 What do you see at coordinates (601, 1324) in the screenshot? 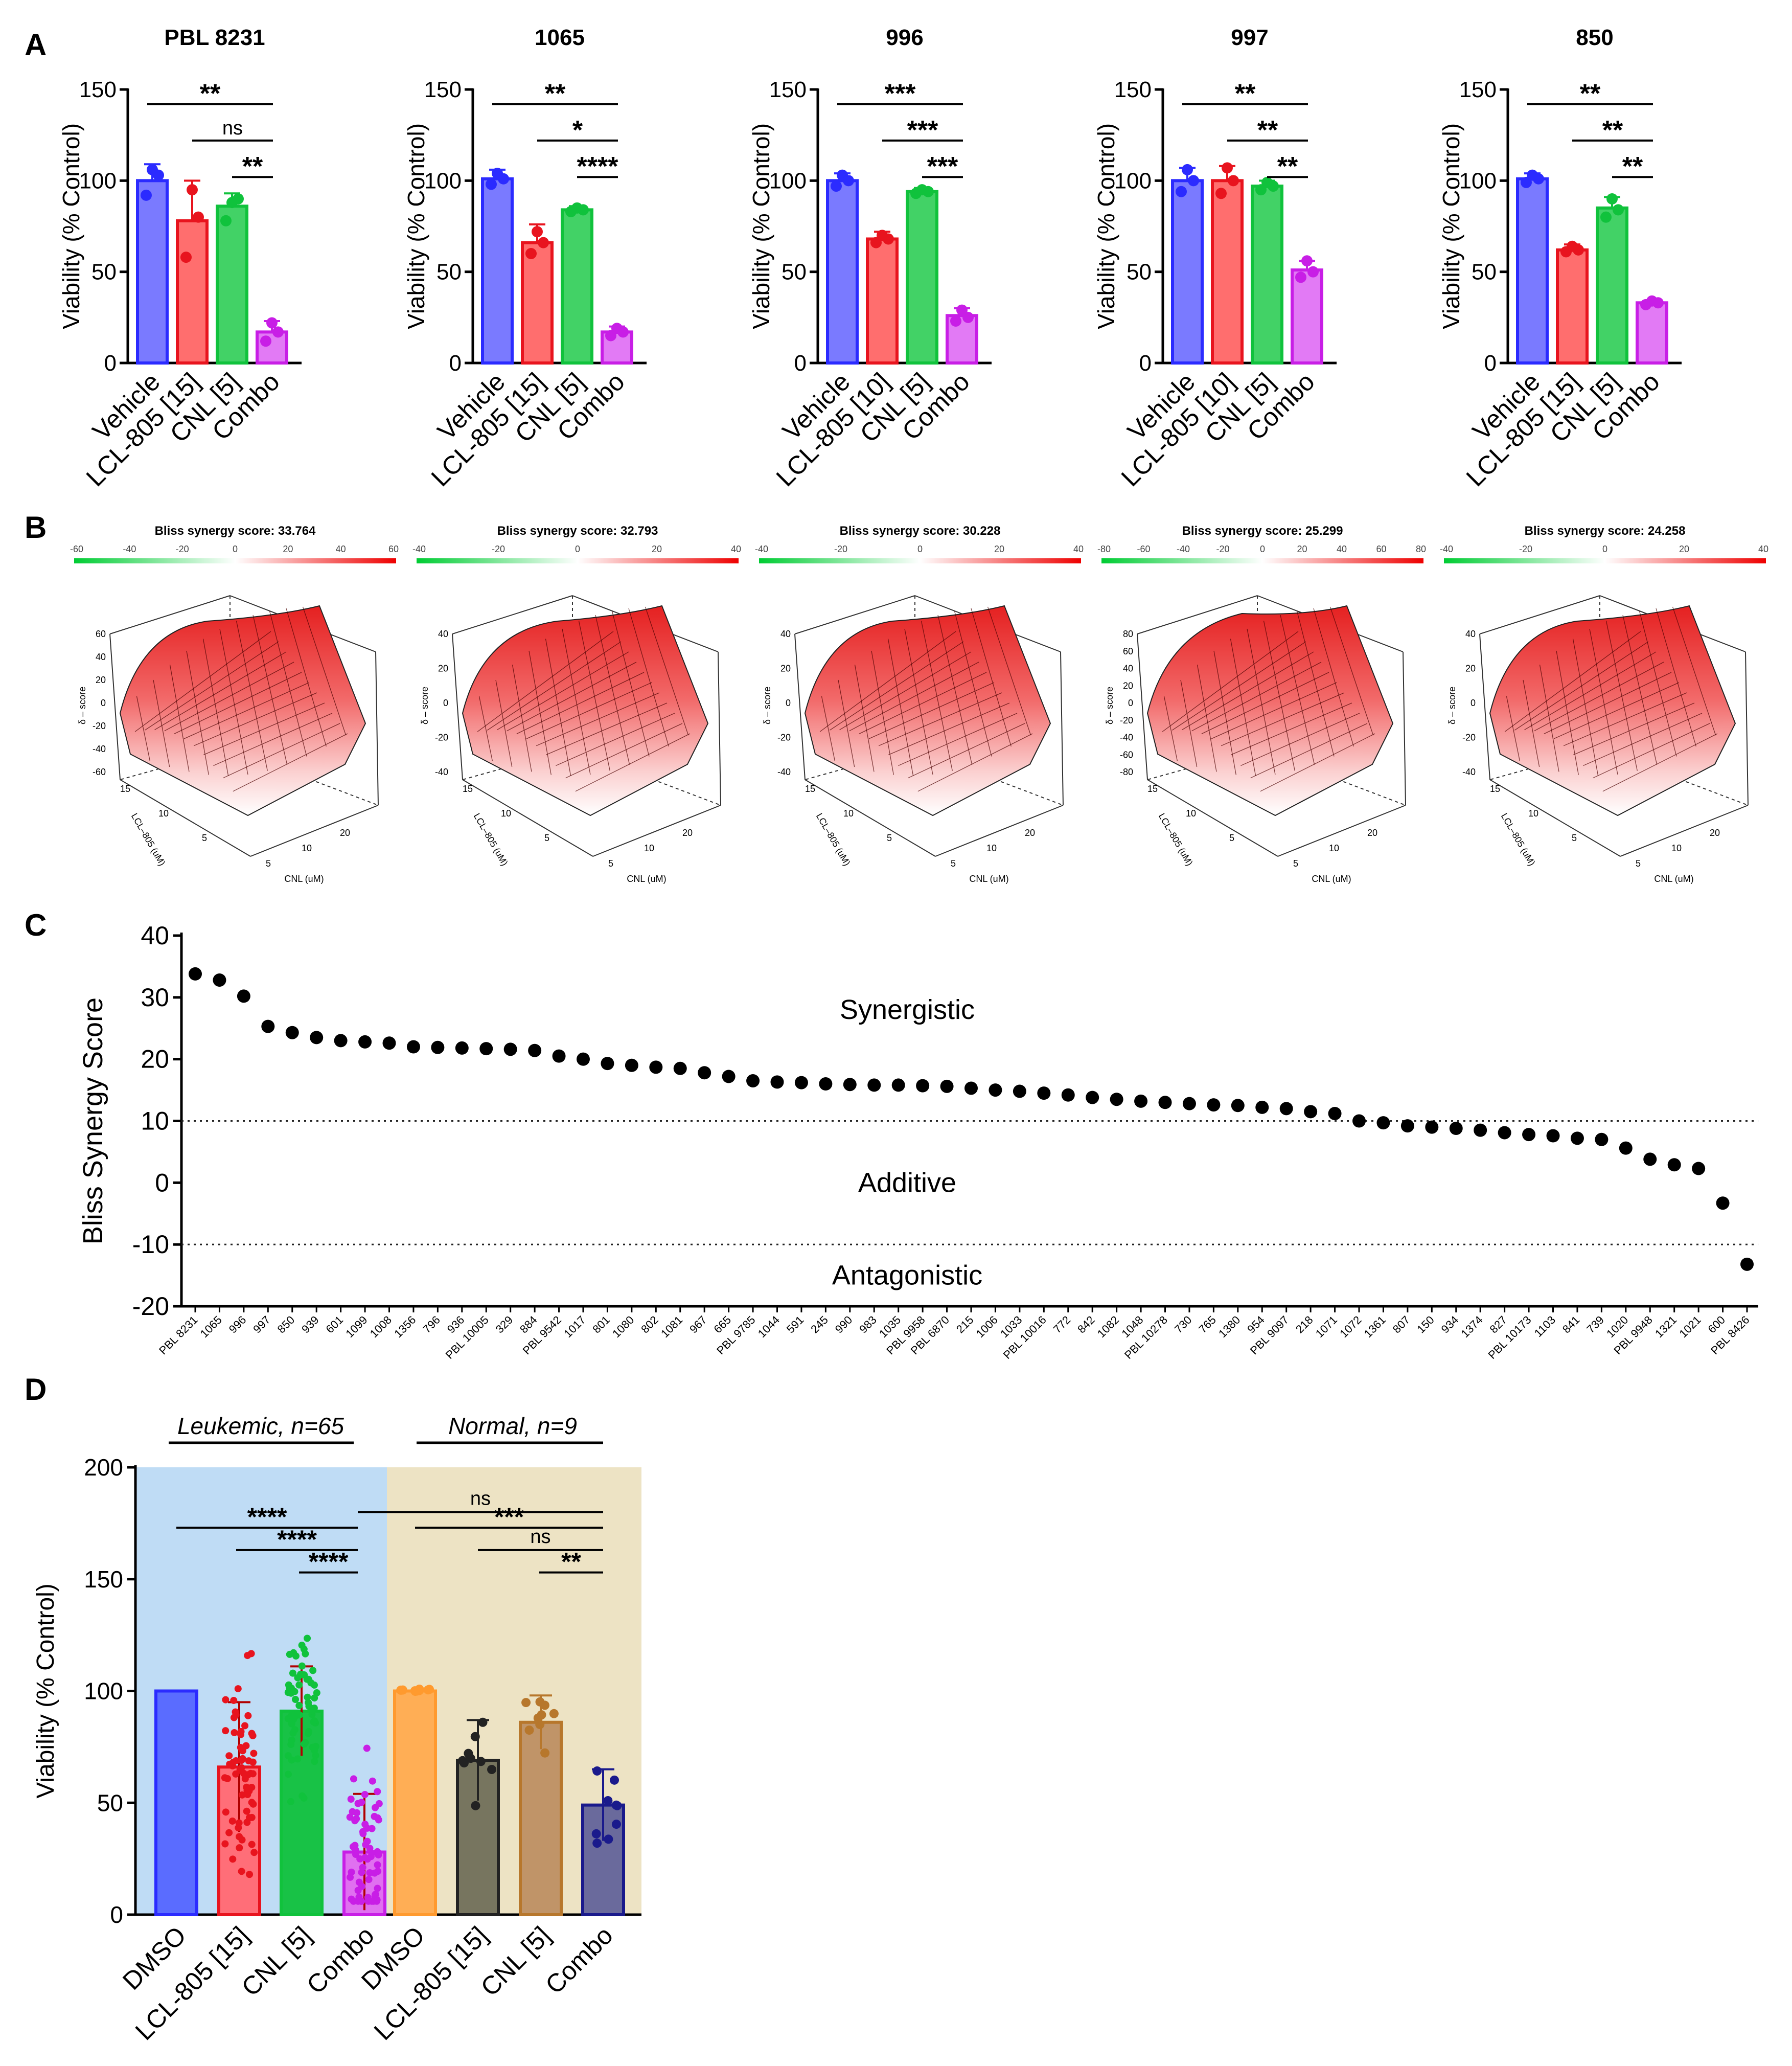
I see `x-tick-label: 801` at bounding box center [601, 1324].